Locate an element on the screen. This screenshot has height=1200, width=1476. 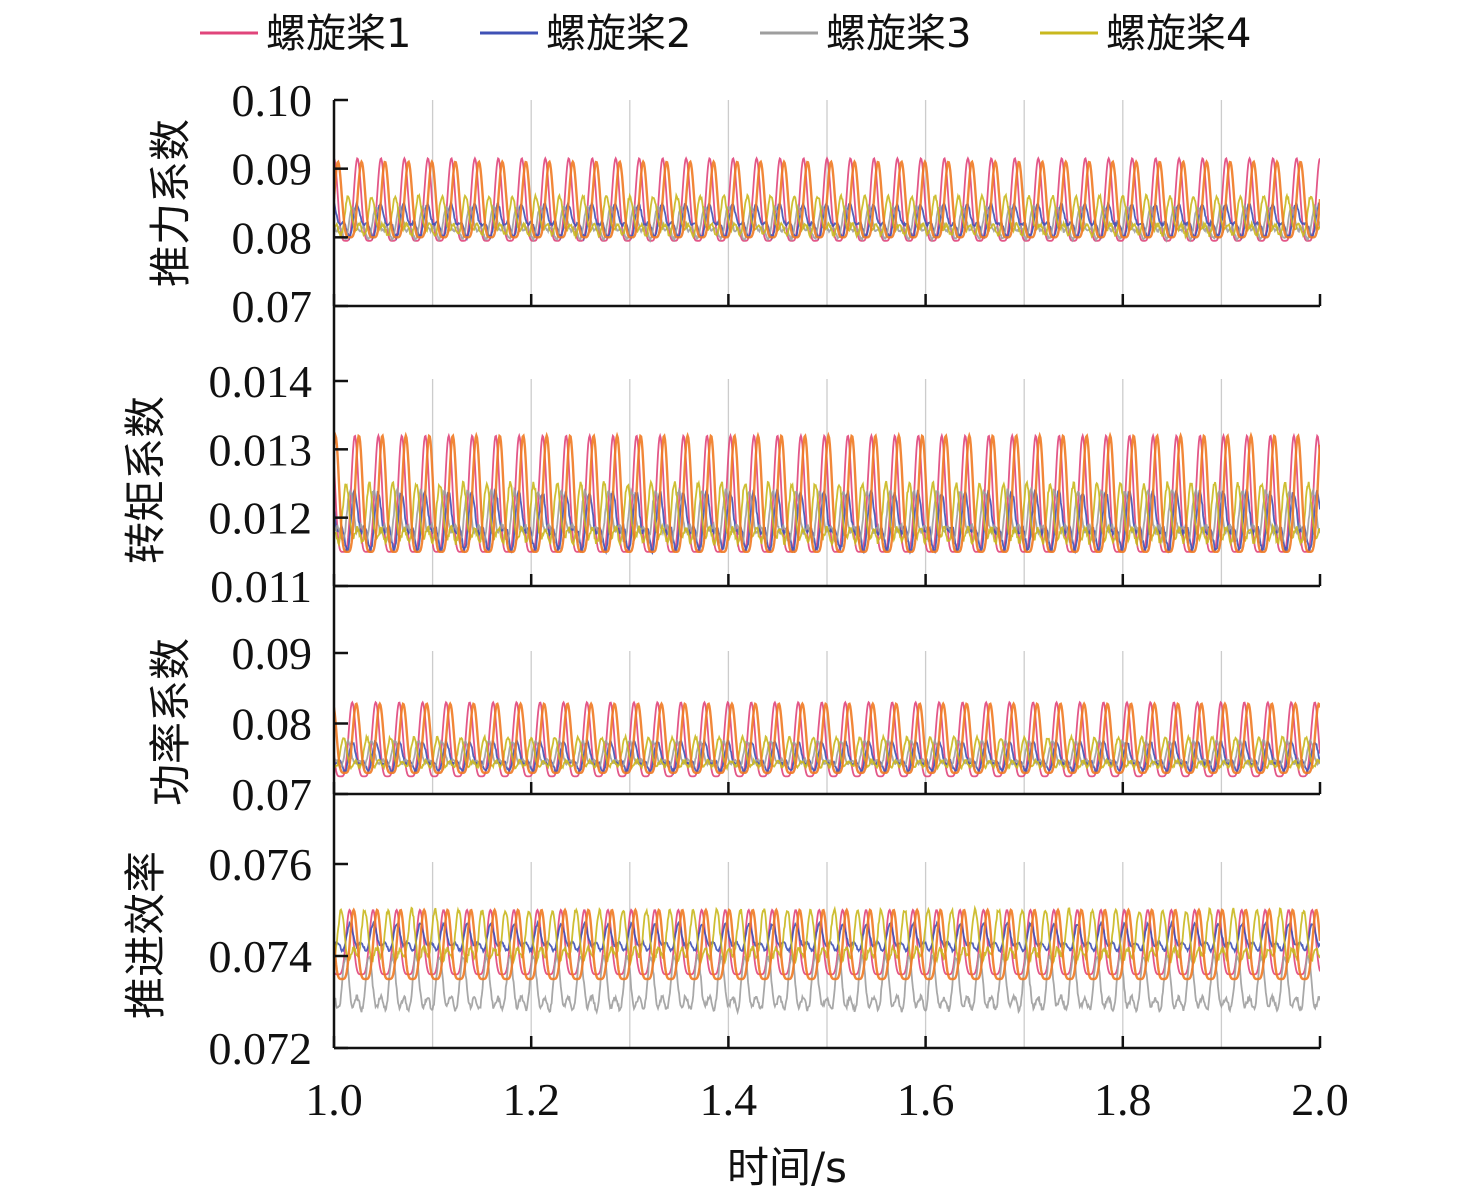
legend-label: 螺旋桨4 is located at coordinates (1178, 34).